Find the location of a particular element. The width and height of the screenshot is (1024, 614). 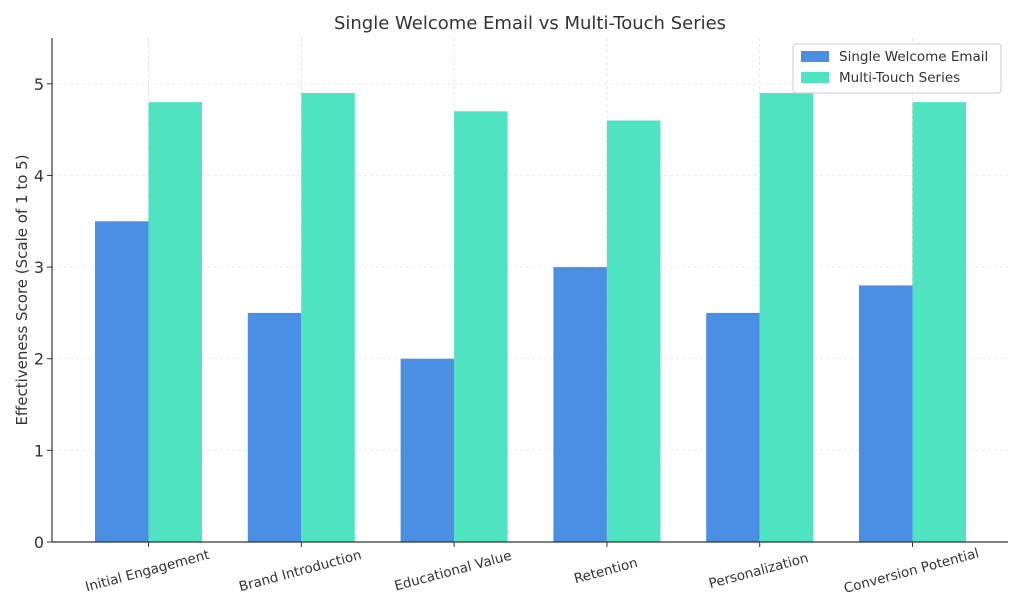

y-tick-label: 2 is located at coordinates (39, 359).